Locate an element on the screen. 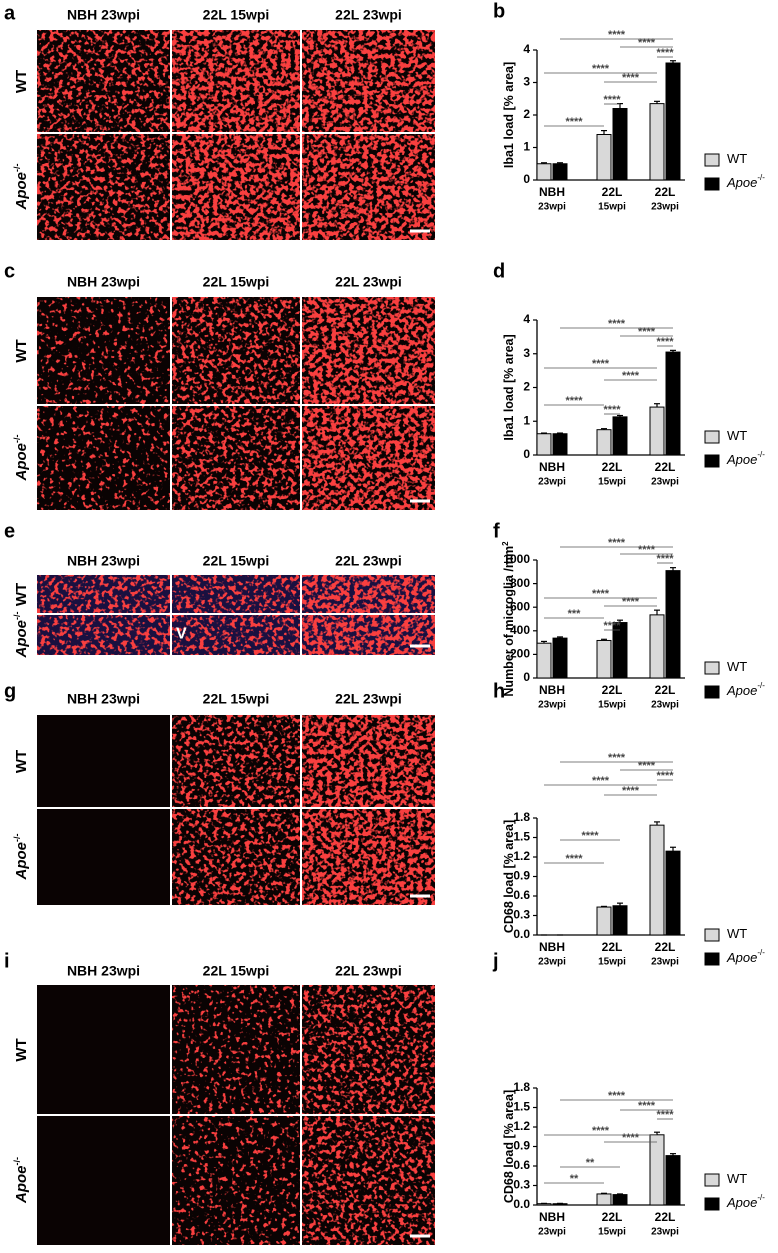 This screenshot has width=778, height=1253. row-label-text: Apoe is located at coordinates (21, 639).